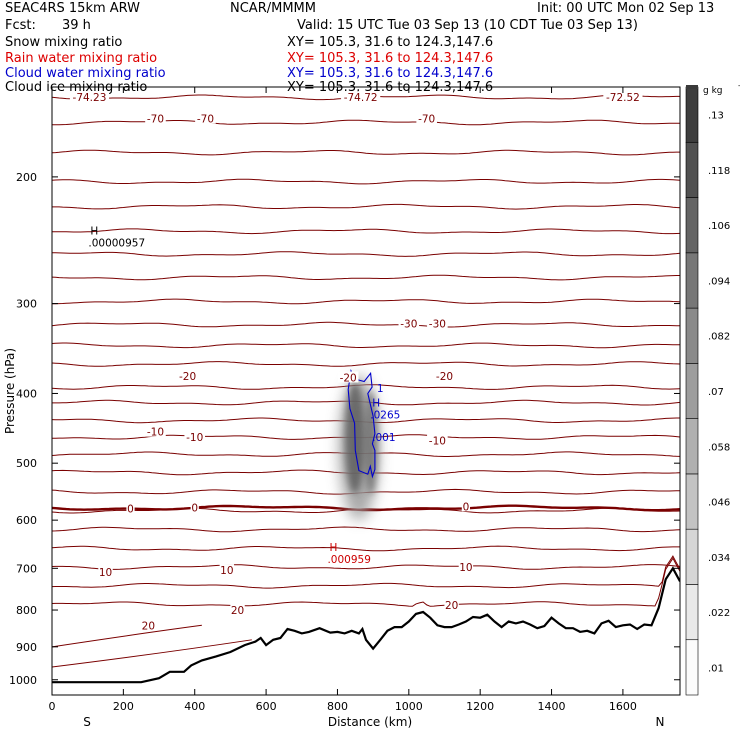  What do you see at coordinates (409, 706) in the screenshot?
I see `x-tick-label: 1000` at bounding box center [409, 706].